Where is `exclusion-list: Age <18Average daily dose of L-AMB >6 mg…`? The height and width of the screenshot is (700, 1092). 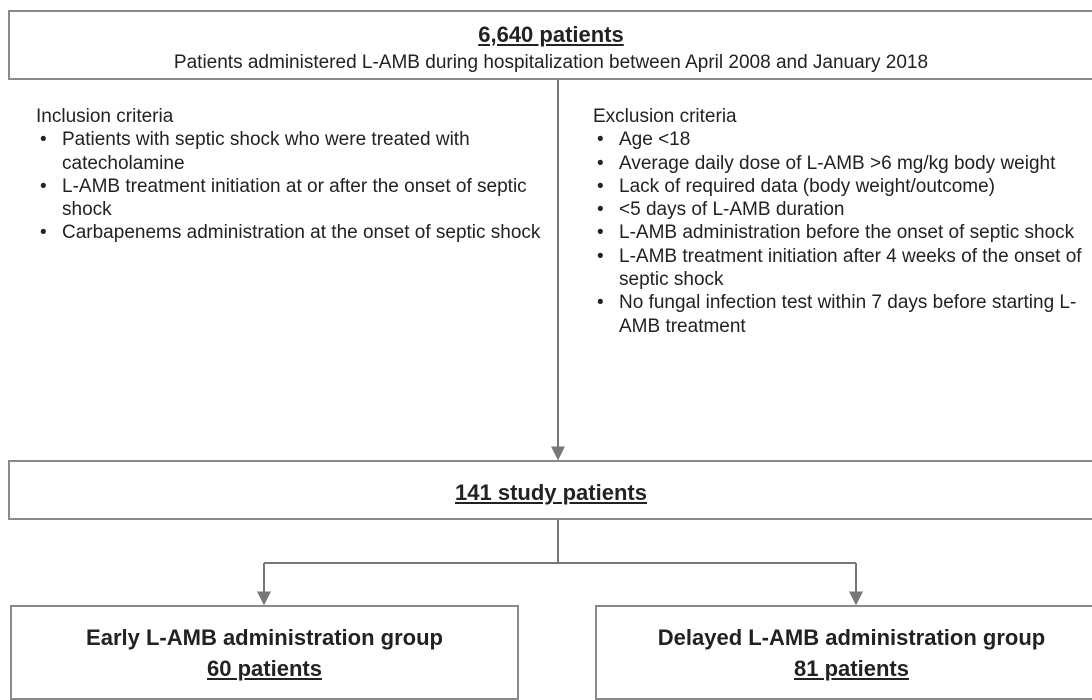 exclusion-list: Age <18Average daily dose of L-AMB >6 mg… is located at coordinates (842, 233).